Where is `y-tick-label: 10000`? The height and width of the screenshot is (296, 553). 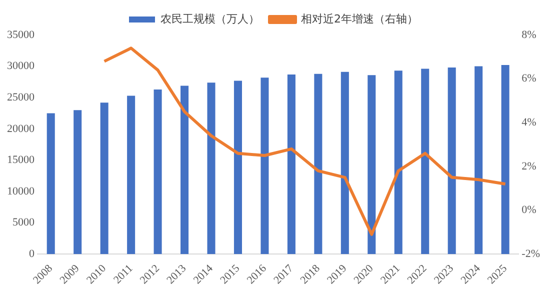 y-tick-label: 10000 is located at coordinates (21, 191).